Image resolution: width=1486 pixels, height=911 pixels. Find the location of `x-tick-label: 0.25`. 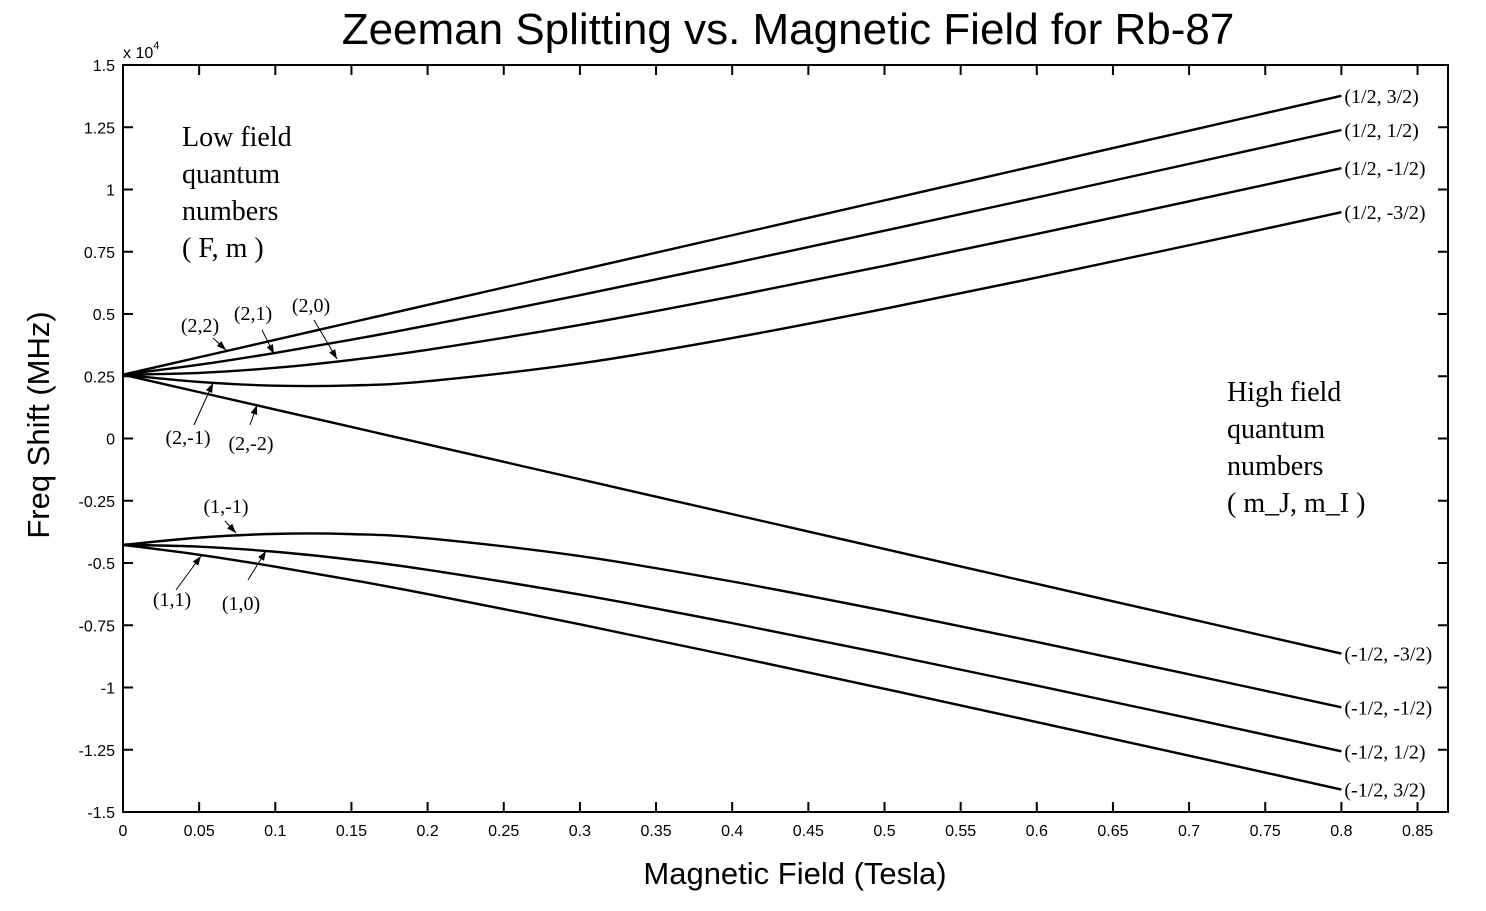

x-tick-label: 0.25 is located at coordinates (503, 831).